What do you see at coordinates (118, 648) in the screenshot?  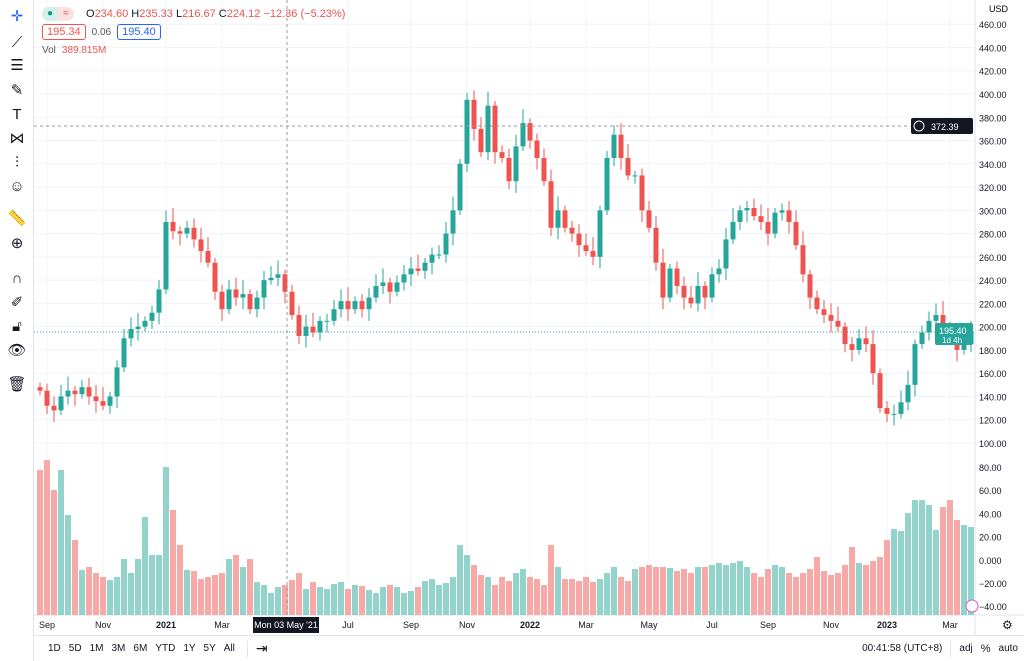 I see `range-3m: 3M` at bounding box center [118, 648].